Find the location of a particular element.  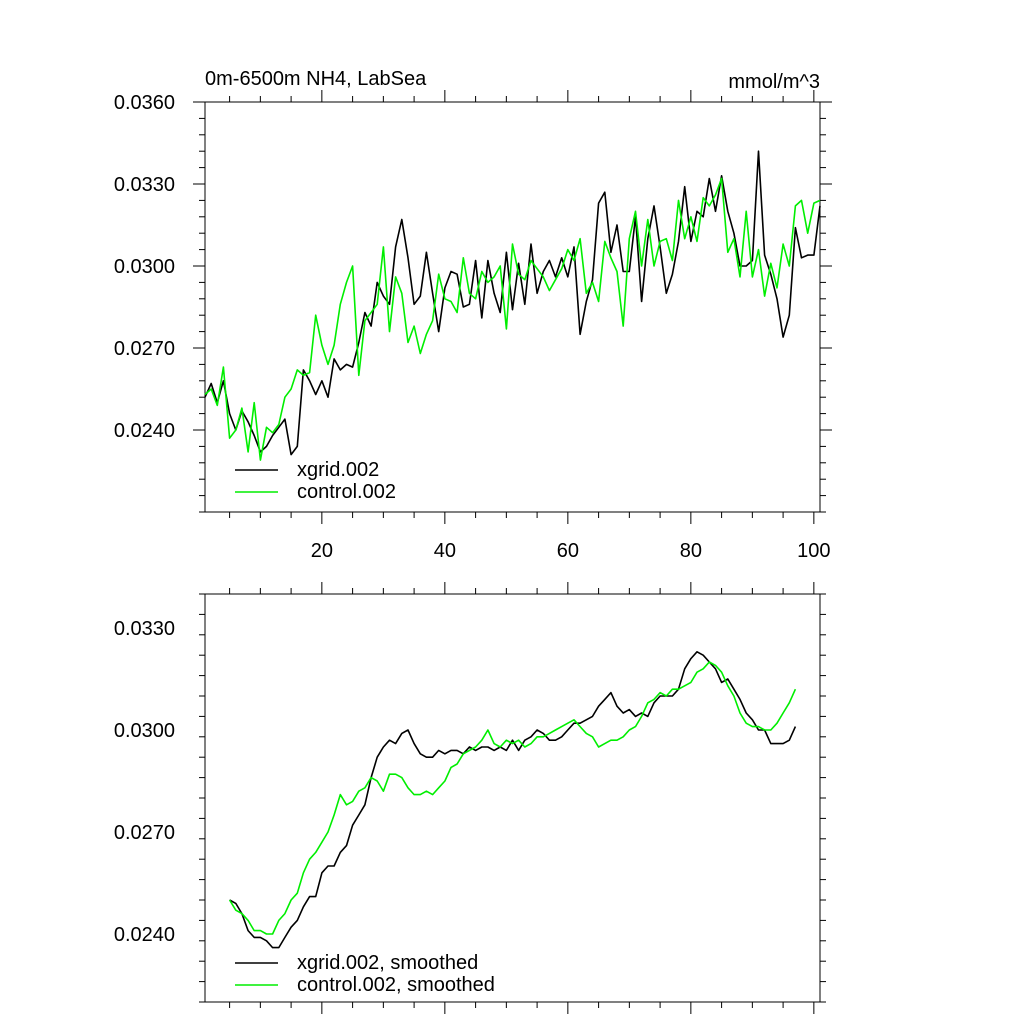

legend-label: control.002 is located at coordinates (346, 492).